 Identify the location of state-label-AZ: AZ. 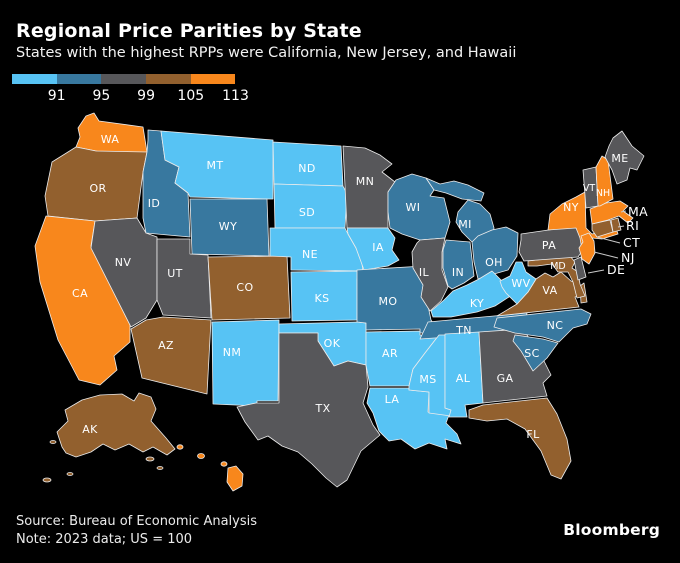
(166, 345).